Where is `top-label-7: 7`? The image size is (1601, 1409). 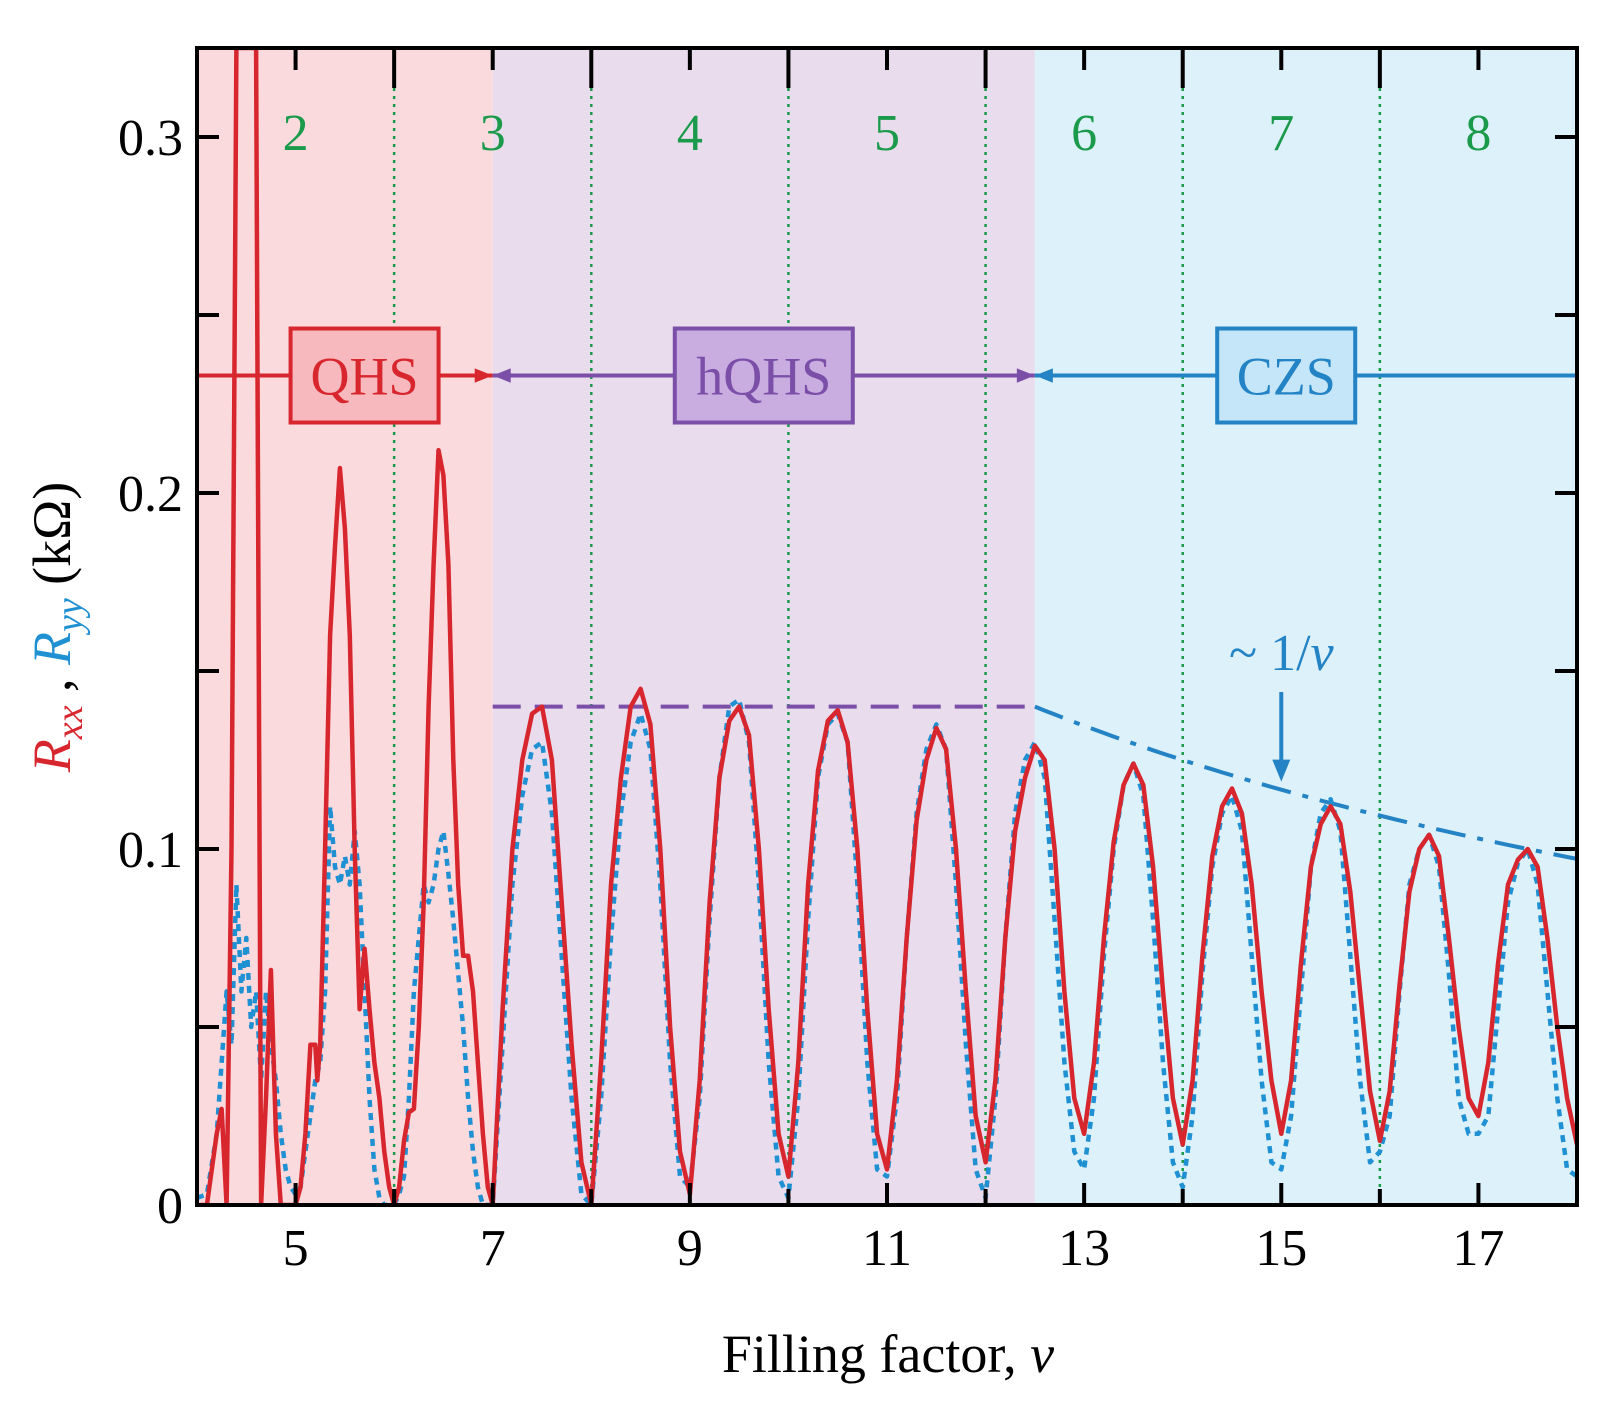
top-label-7: 7 is located at coordinates (1281, 133).